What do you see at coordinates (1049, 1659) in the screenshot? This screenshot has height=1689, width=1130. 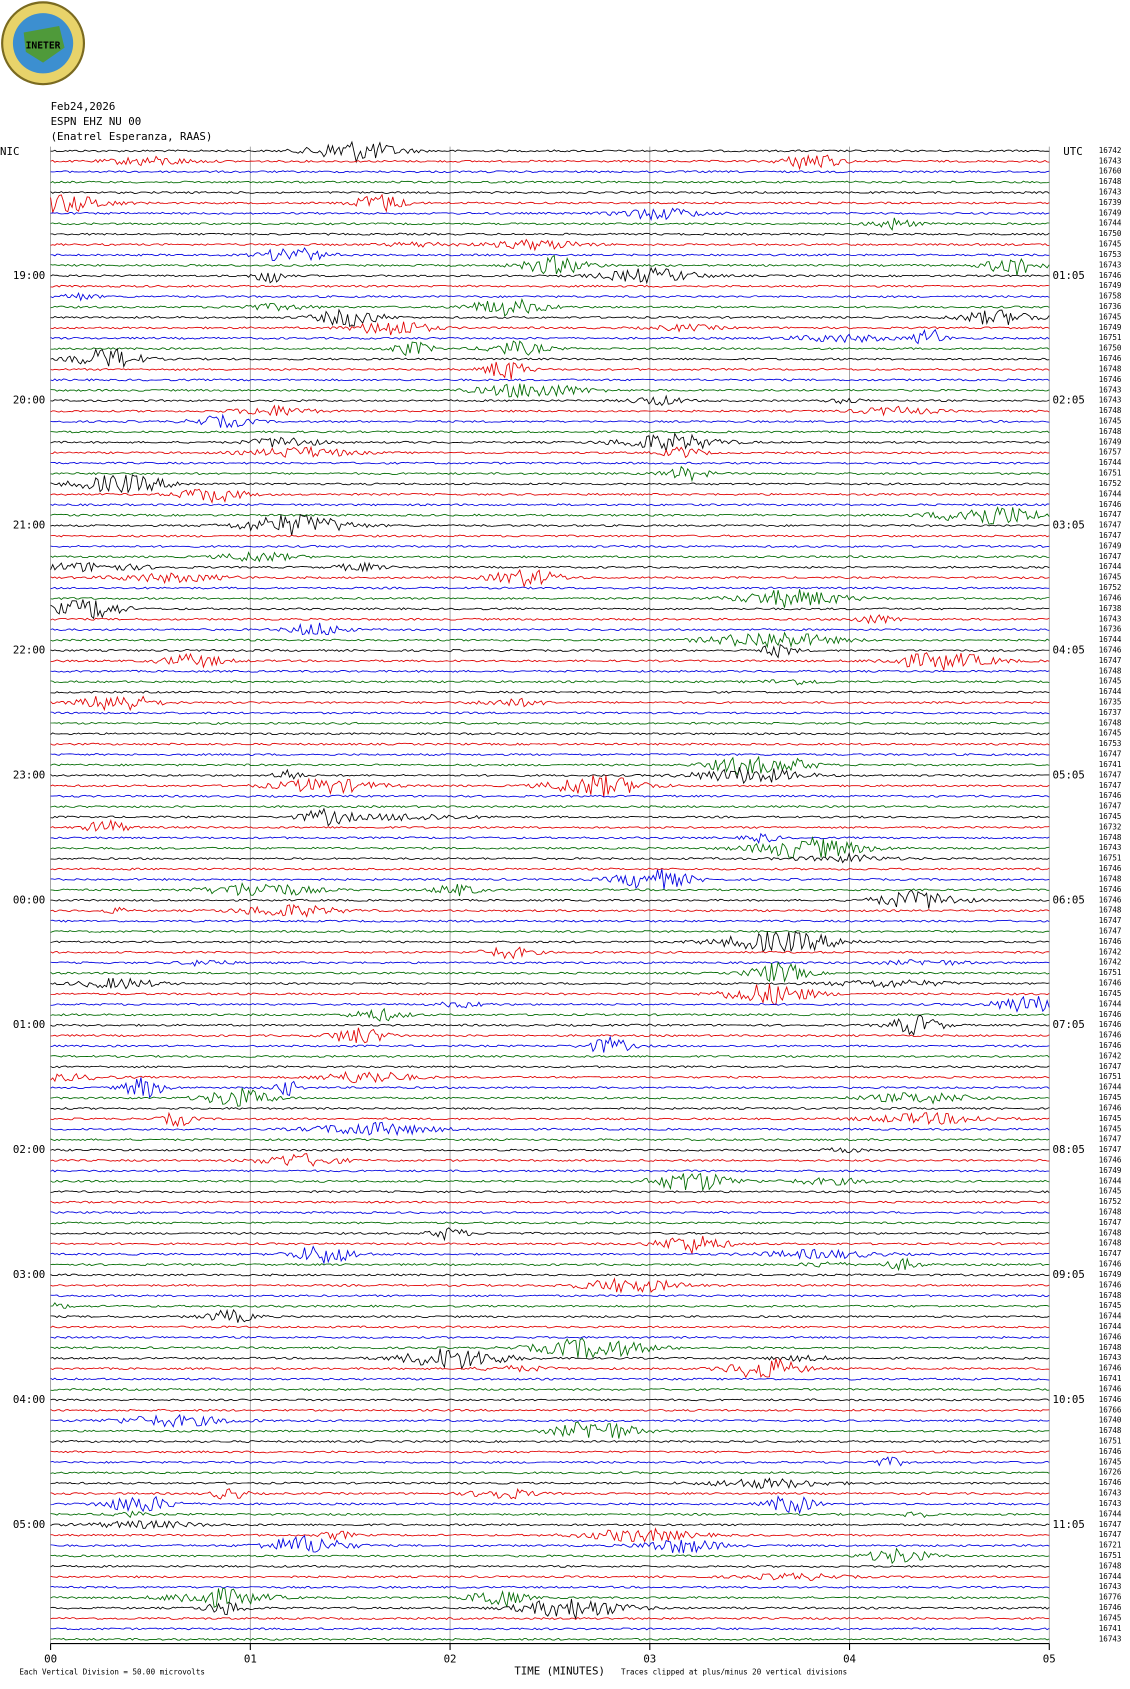 I see `x-tick-label: 05` at bounding box center [1049, 1659].